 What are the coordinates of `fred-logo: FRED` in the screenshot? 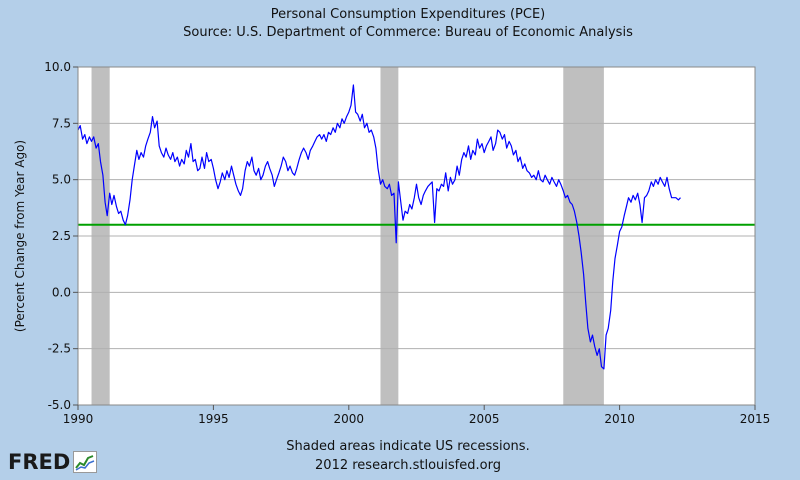 It's located at (53, 462).